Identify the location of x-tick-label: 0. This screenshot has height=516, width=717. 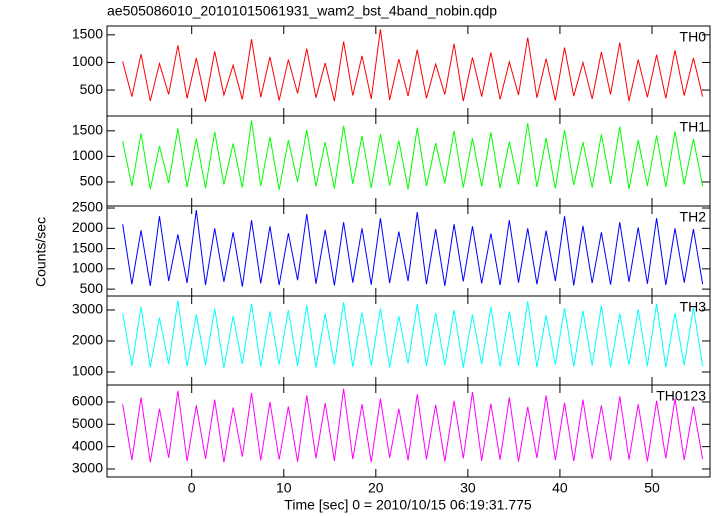
(192, 488).